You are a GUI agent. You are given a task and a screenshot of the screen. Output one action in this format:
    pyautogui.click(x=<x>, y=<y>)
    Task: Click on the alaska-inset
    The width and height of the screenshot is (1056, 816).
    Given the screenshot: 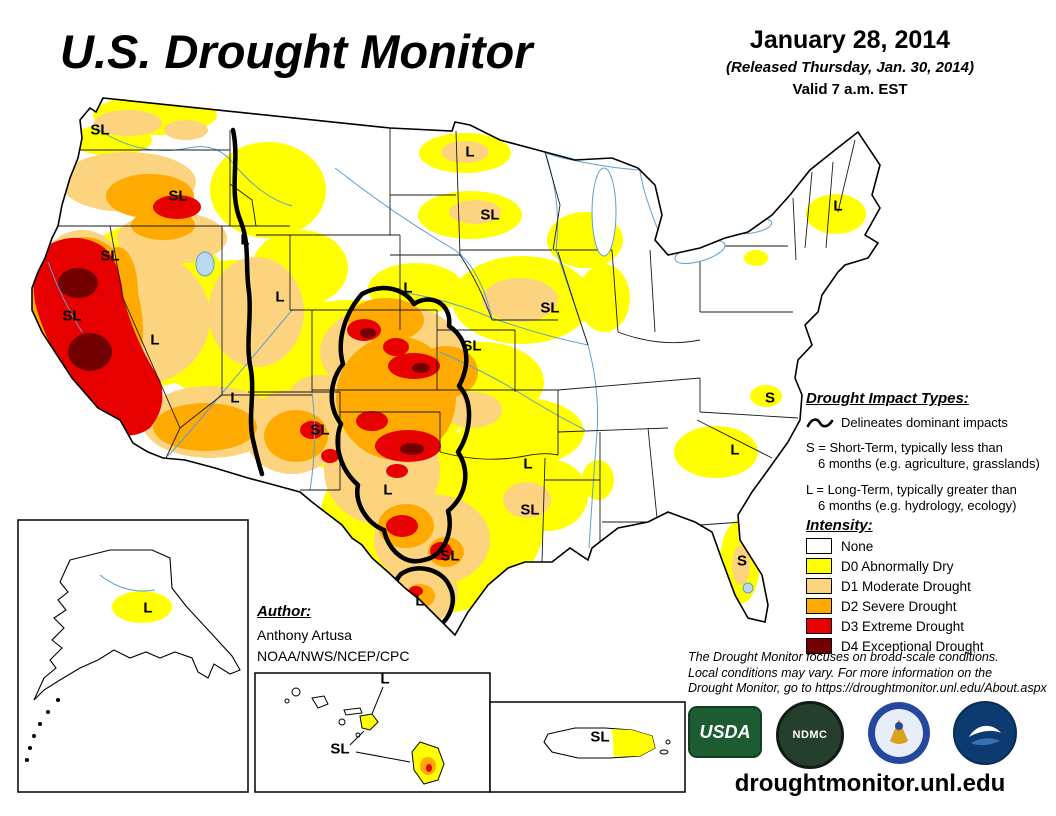 What is the action you would take?
    pyautogui.click(x=133, y=656)
    